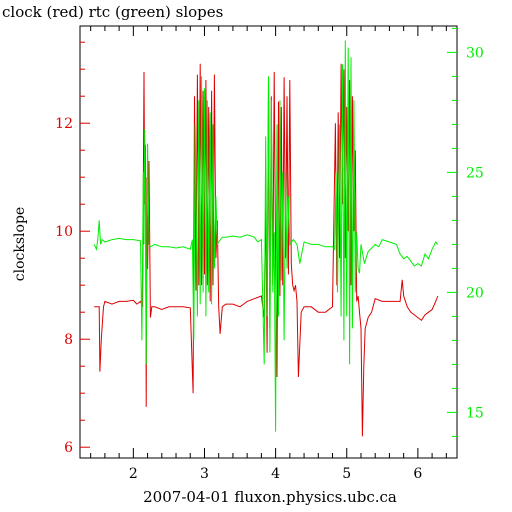  I want to click on y-axis-label: clockslope, so click(20, 244).